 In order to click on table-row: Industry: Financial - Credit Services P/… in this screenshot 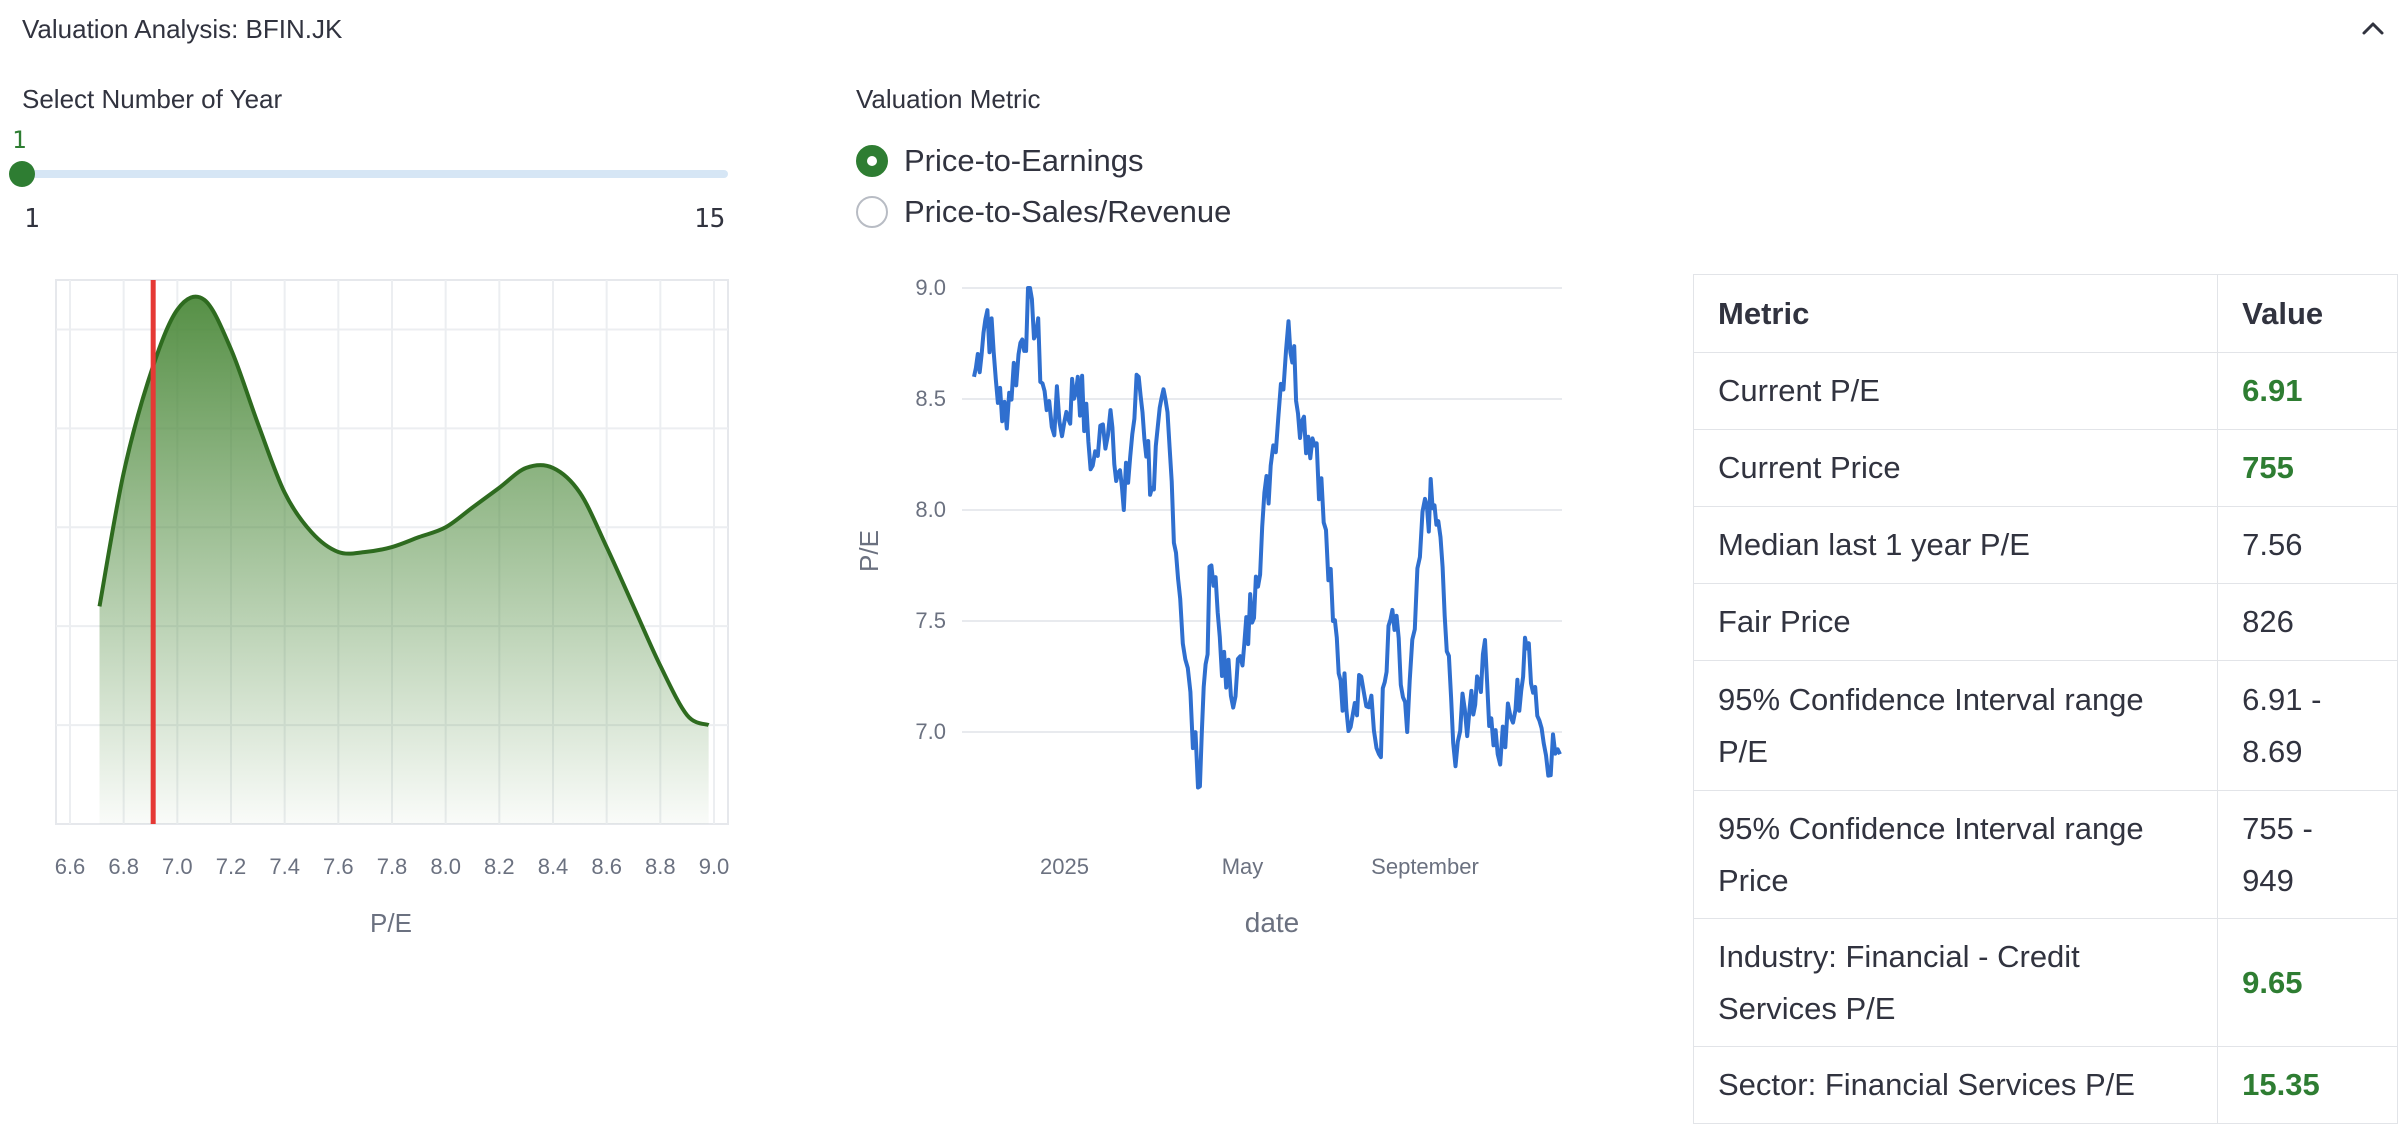, I will do `click(2045, 982)`.